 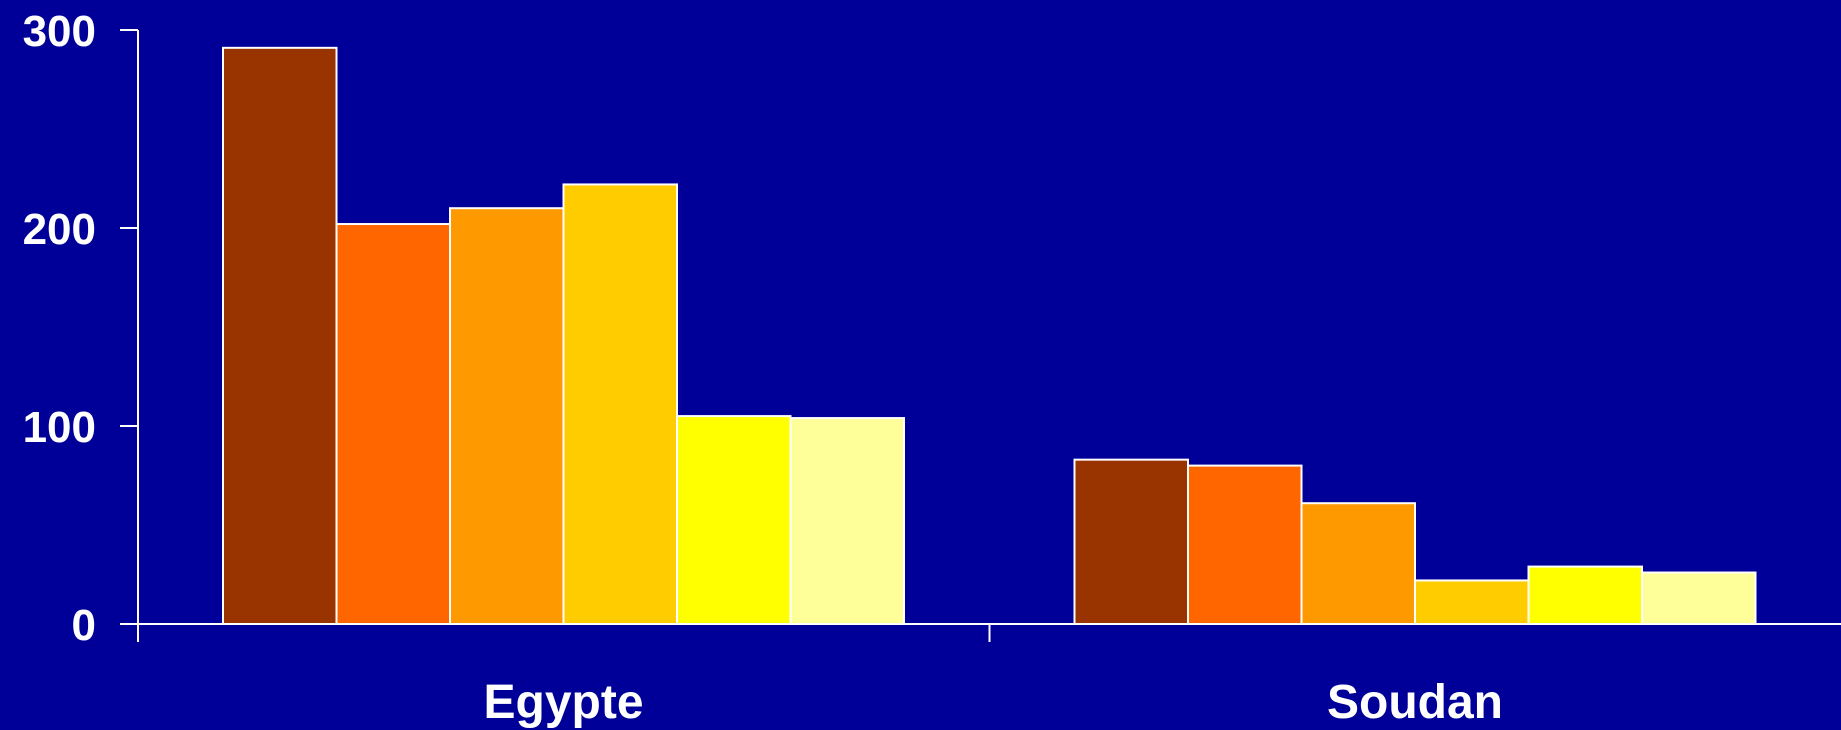 I want to click on y-tick-label: 300, so click(x=59, y=31).